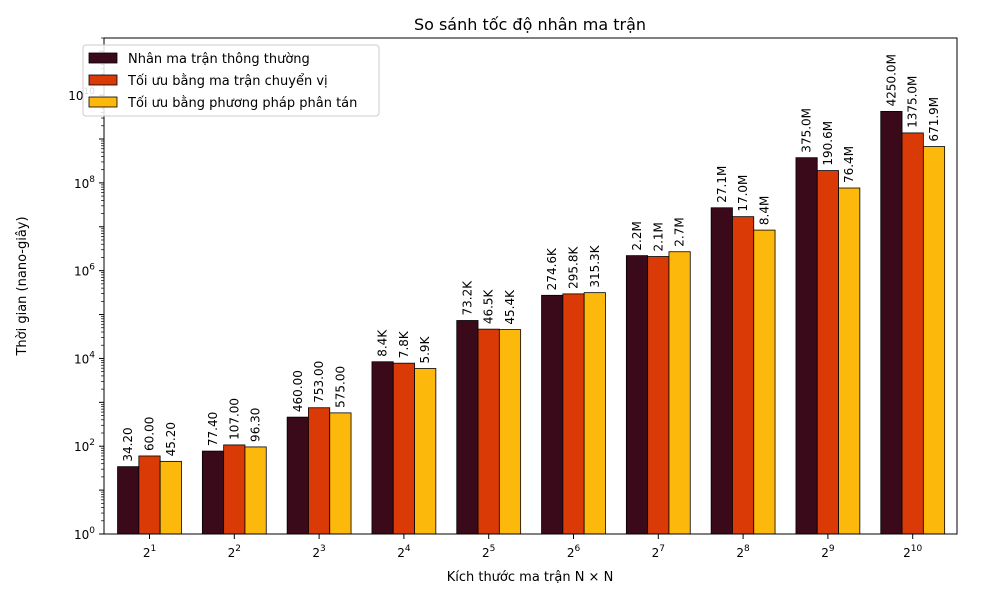  What do you see at coordinates (128, 444) in the screenshot?
I see `data-label: 34.20` at bounding box center [128, 444].